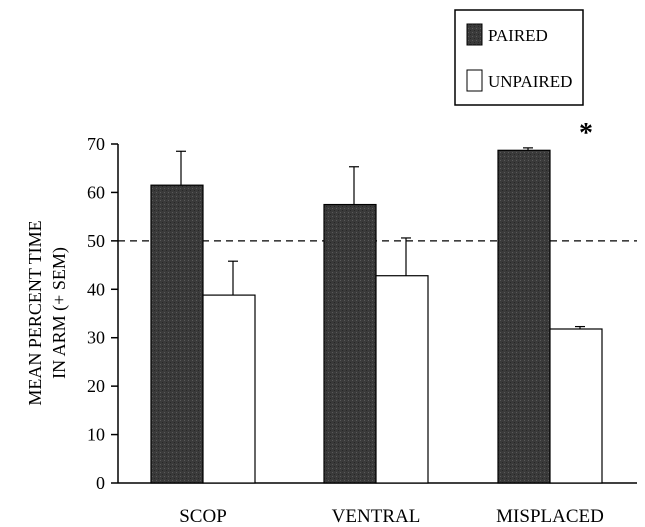 The width and height of the screenshot is (645, 527). Describe the element at coordinates (96, 338) in the screenshot. I see `y-tick-label: 30` at that location.